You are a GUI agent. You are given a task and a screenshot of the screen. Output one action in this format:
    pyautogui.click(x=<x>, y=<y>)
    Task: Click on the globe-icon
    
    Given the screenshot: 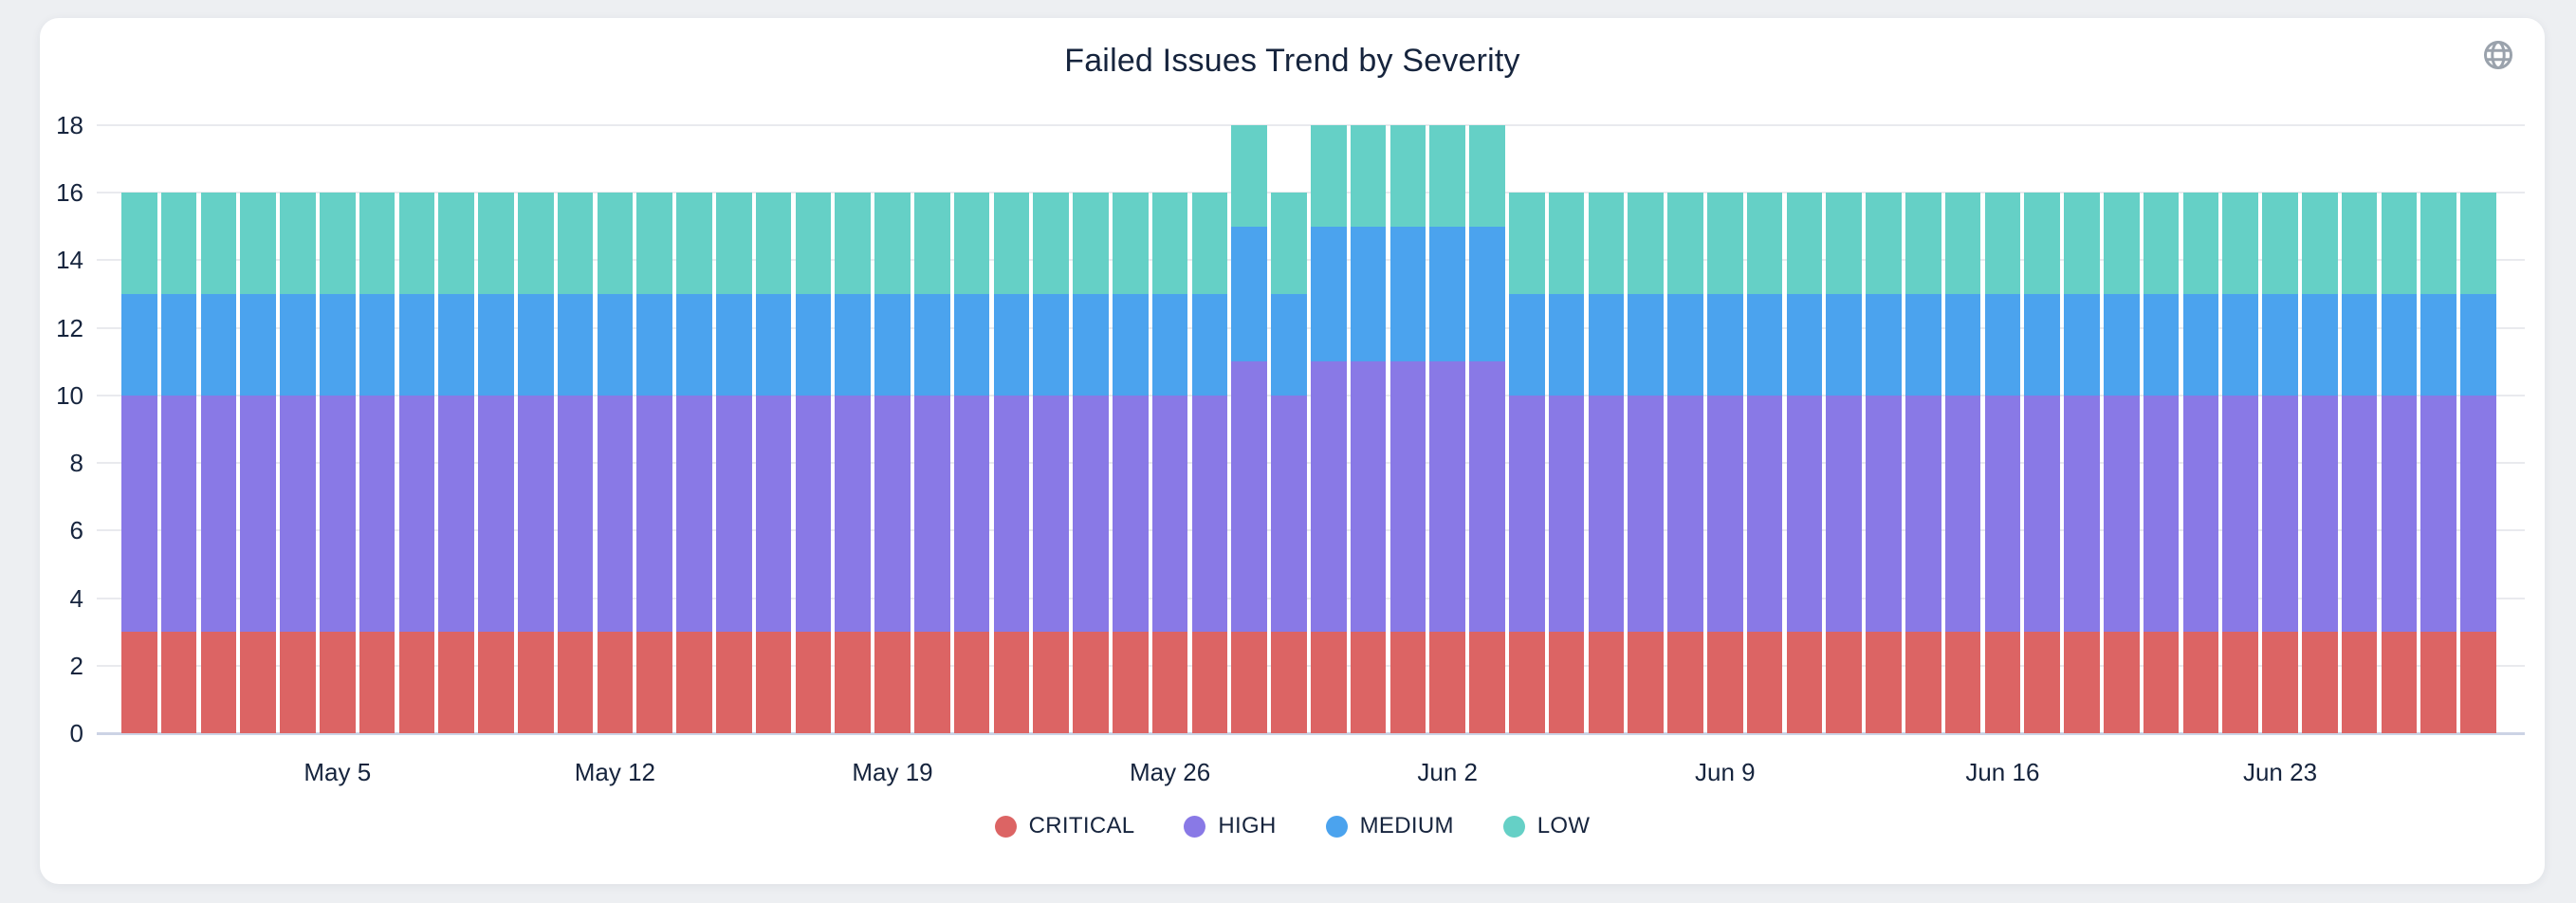 What is the action you would take?
    pyautogui.click(x=2498, y=55)
    